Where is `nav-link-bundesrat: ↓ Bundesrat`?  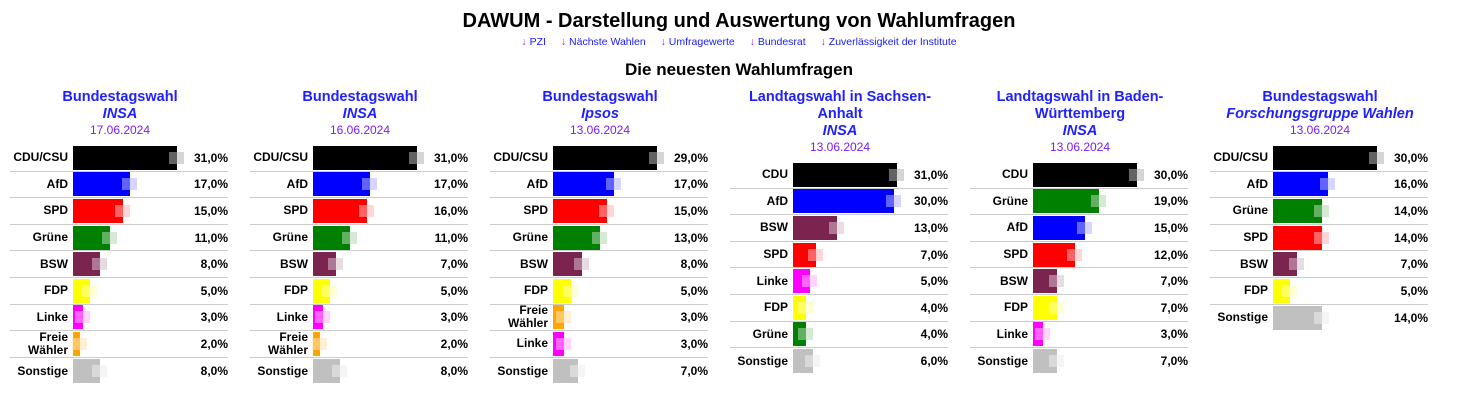
nav-link-bundesrat: ↓ Bundesrat is located at coordinates (778, 42).